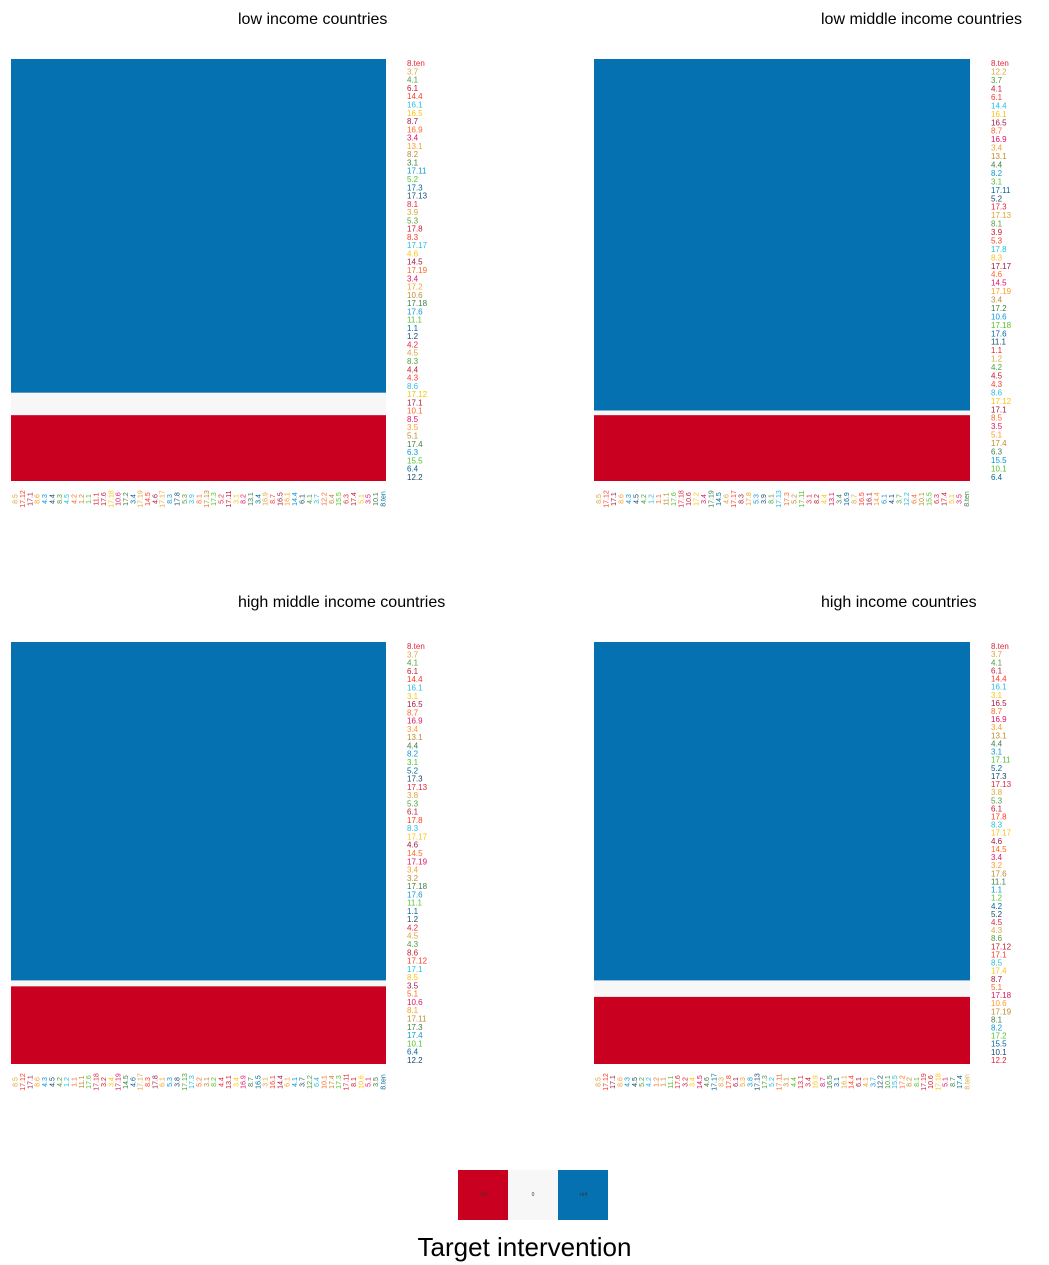 Image resolution: width=1049 pixels, height=1265 pixels. I want to click on y-tick-label: 17.8, so click(415, 229).